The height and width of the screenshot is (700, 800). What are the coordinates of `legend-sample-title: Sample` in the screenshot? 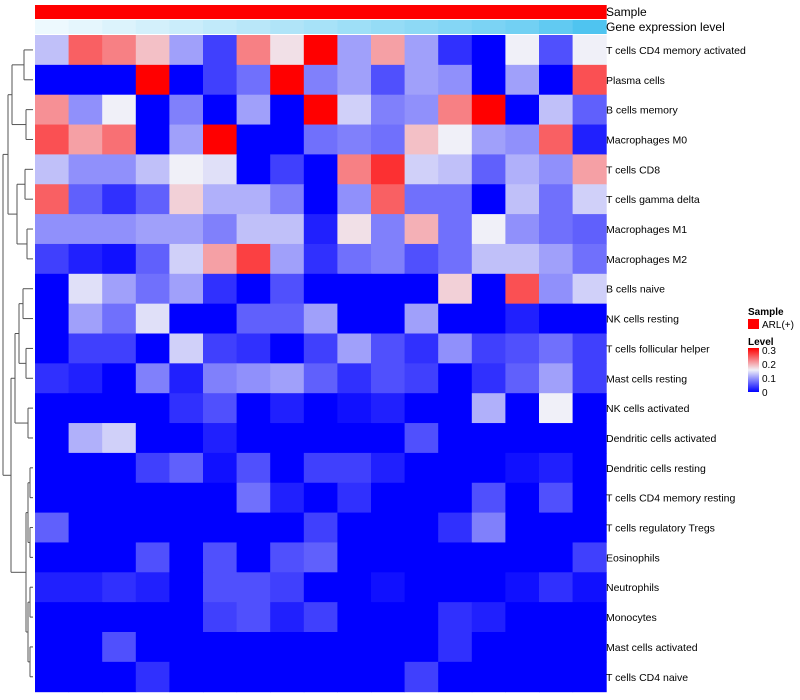 It's located at (766, 312).